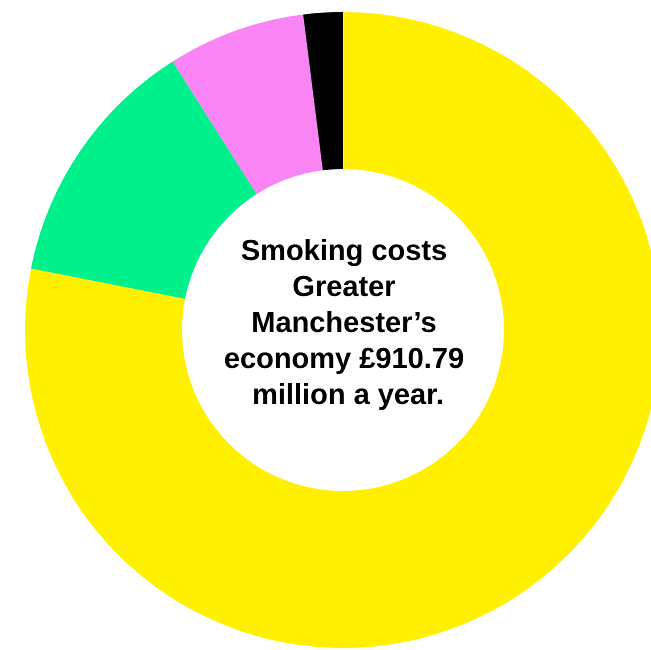 This screenshot has height=650, width=651. Describe the element at coordinates (348, 323) in the screenshot. I see `text: Smoking costs Greater Manchester’s economy £910.79 million a year.` at that location.